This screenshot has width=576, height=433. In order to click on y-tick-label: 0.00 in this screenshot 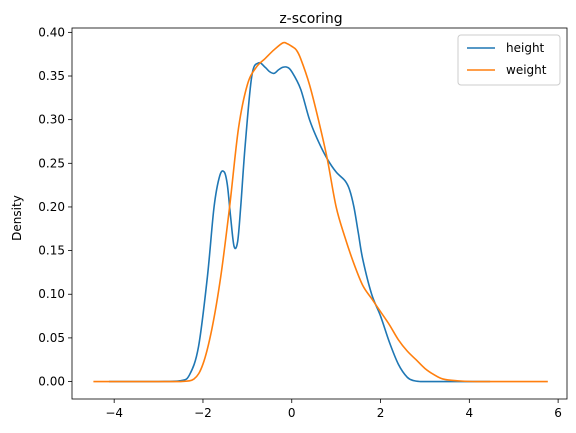, I will do `click(51, 382)`.